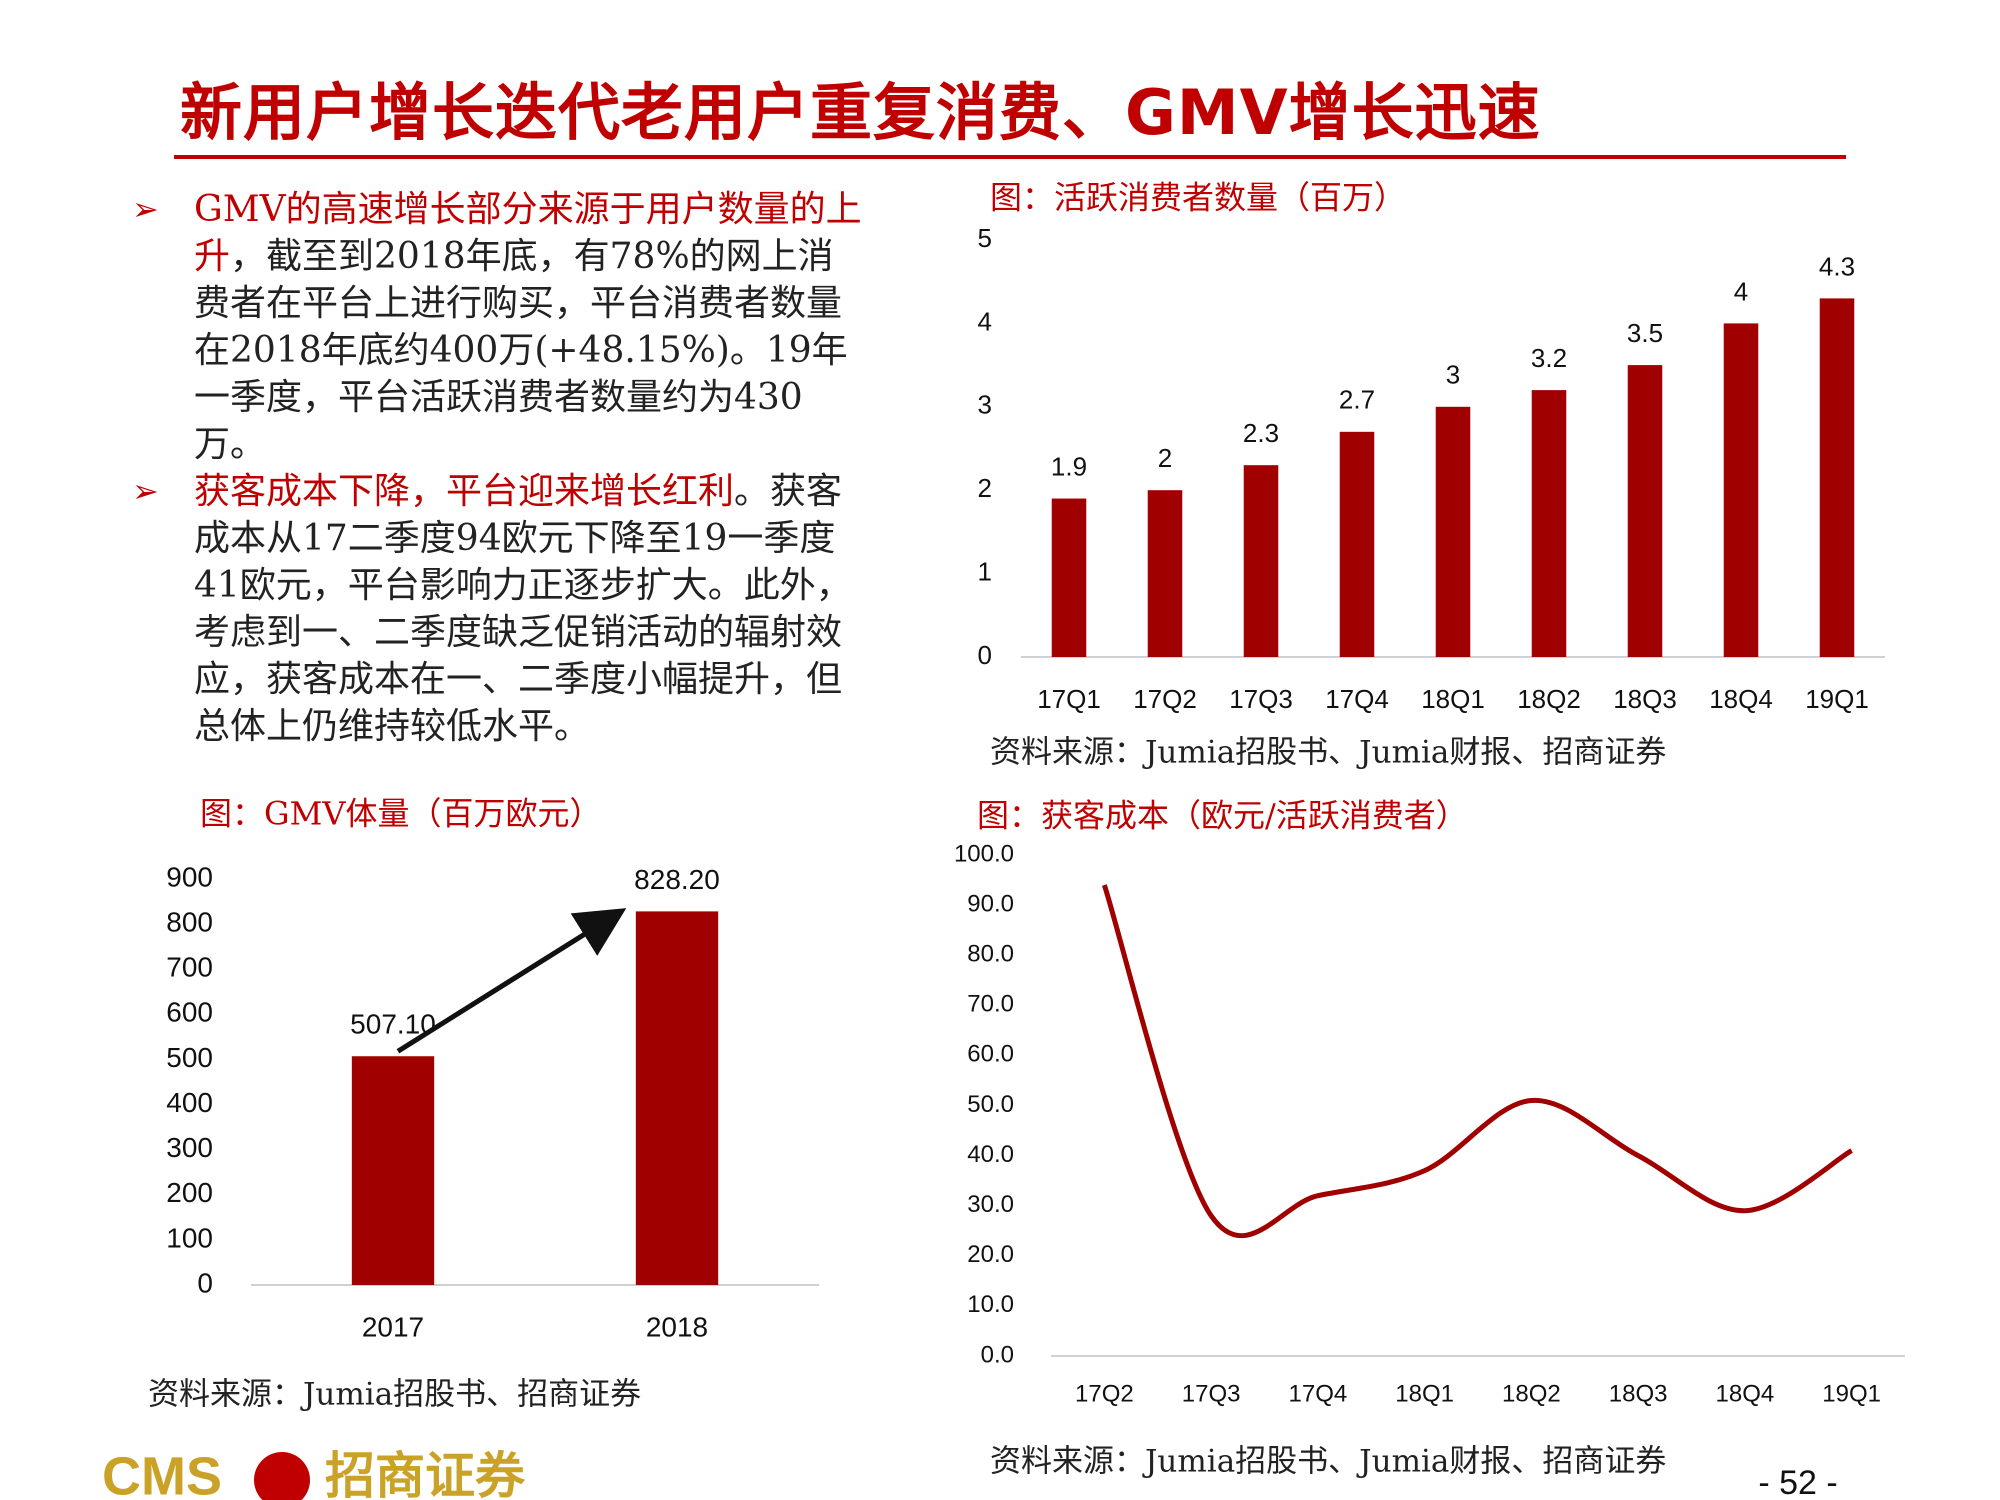  Describe the element at coordinates (528, 233) in the screenshot. I see `bullet-highlight: GMV的高速增长部分来源于用户数量的上升` at that location.